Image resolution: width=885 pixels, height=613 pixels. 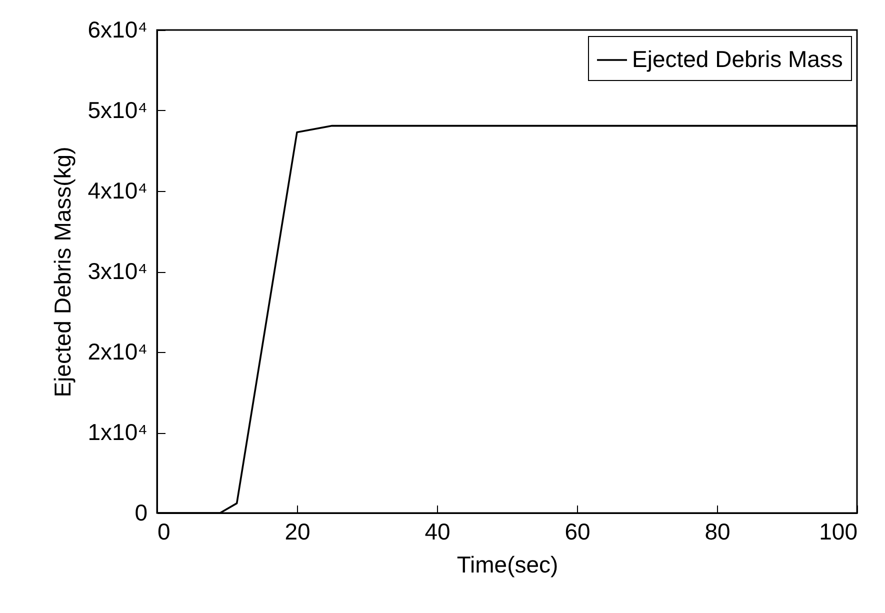 I want to click on x-tick-label: 0, so click(x=164, y=531).